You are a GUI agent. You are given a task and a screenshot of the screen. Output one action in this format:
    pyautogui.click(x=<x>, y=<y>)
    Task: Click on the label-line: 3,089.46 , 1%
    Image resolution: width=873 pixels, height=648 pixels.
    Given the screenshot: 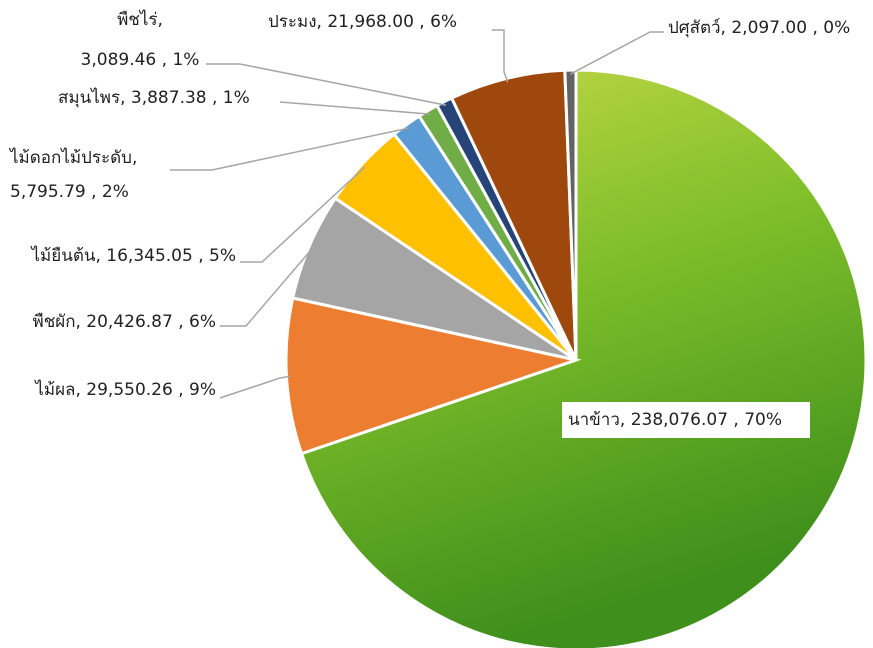 What is the action you would take?
    pyautogui.click(x=140, y=60)
    